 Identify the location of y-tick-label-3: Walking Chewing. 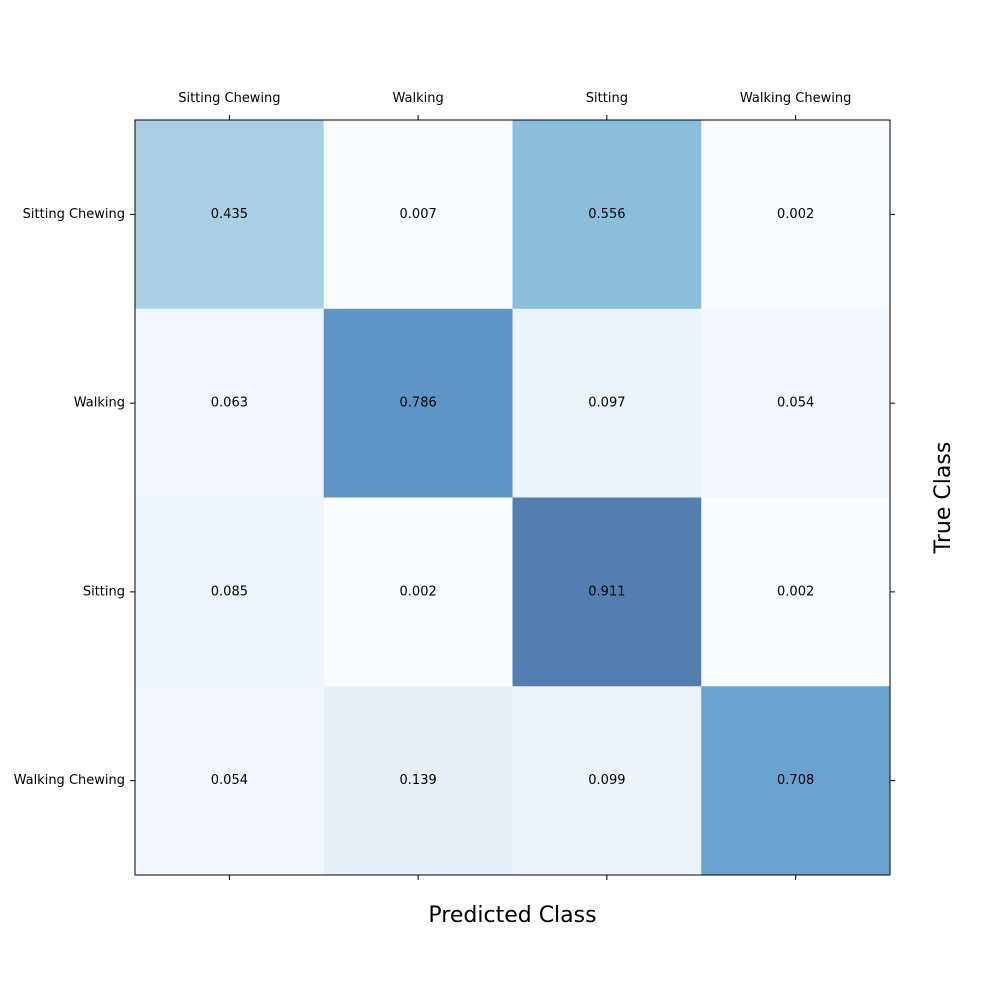
(69, 780).